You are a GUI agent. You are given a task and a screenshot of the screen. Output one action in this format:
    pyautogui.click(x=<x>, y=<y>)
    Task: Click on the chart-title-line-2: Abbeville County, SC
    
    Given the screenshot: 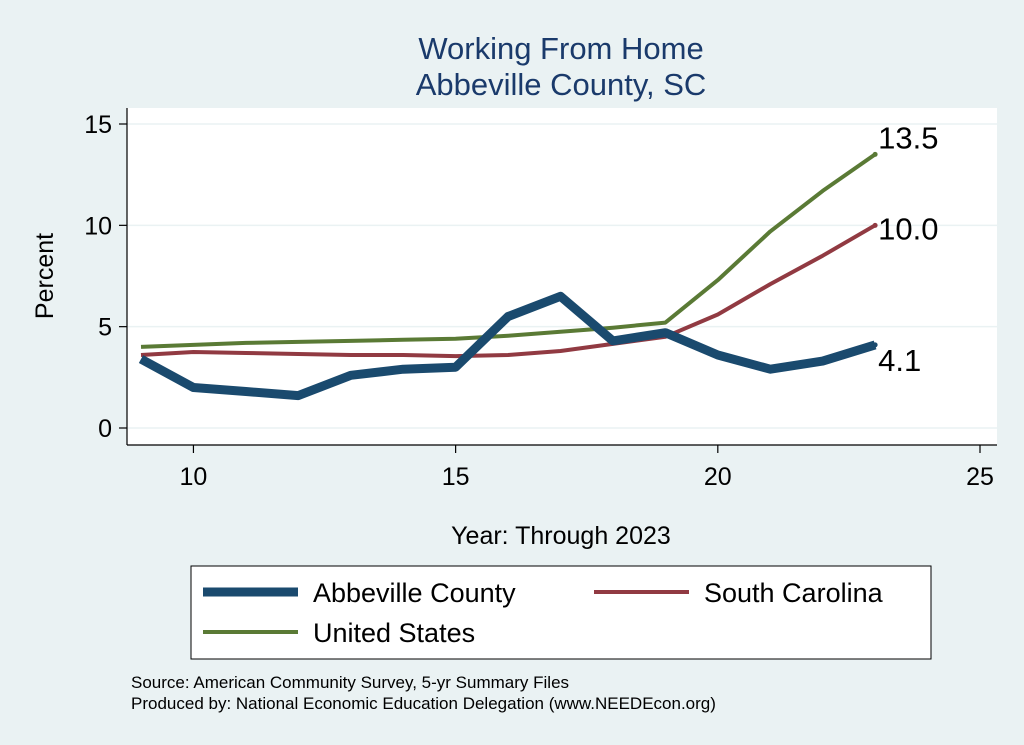 What is the action you would take?
    pyautogui.click(x=561, y=84)
    